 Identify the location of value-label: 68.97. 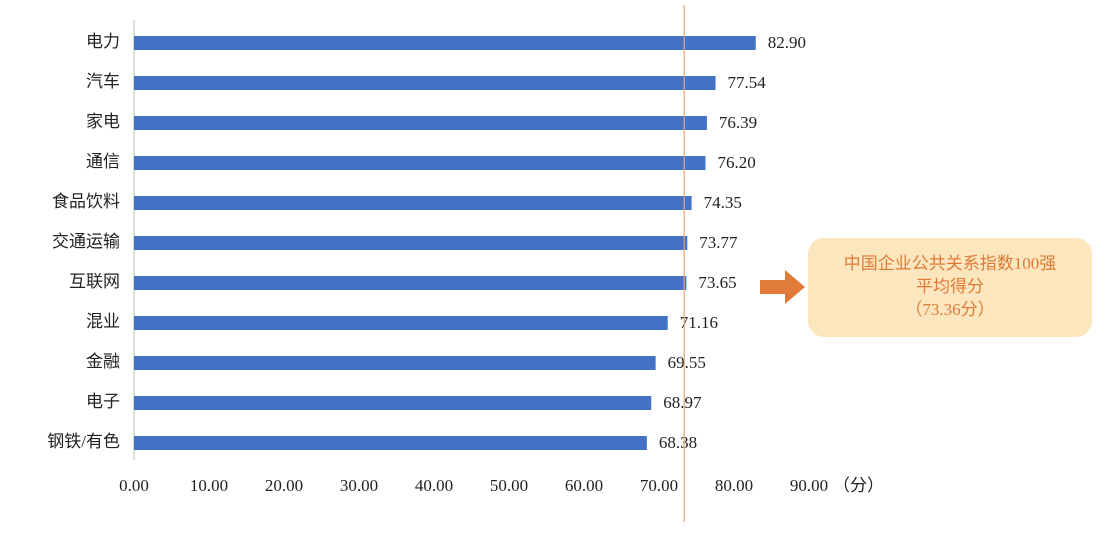
(682, 402).